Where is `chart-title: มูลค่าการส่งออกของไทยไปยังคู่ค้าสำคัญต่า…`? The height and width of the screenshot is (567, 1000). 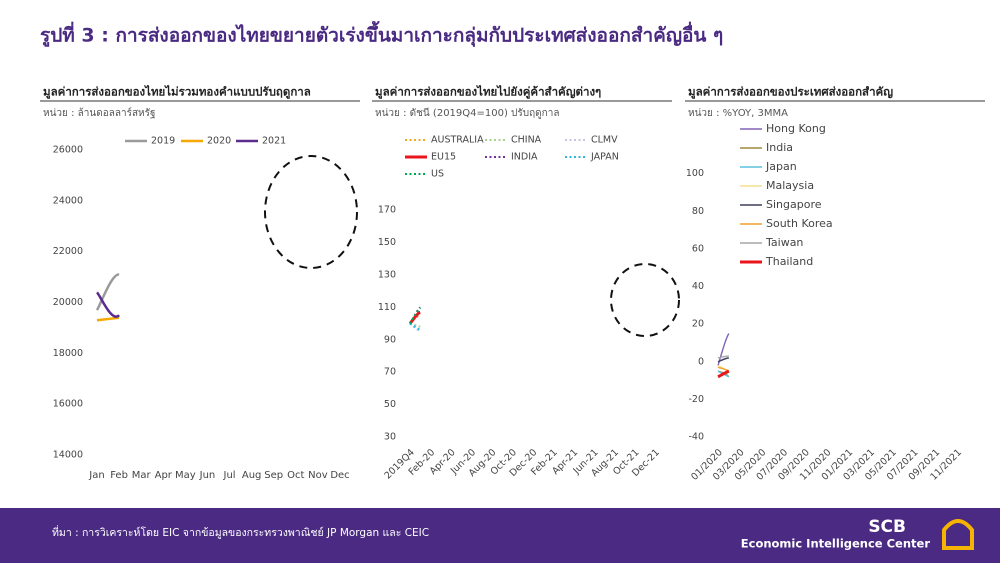
chart-title: มูลค่าการส่งออกของไทยไปยังคู่ค้าสำคัญต่า… is located at coordinates (488, 92).